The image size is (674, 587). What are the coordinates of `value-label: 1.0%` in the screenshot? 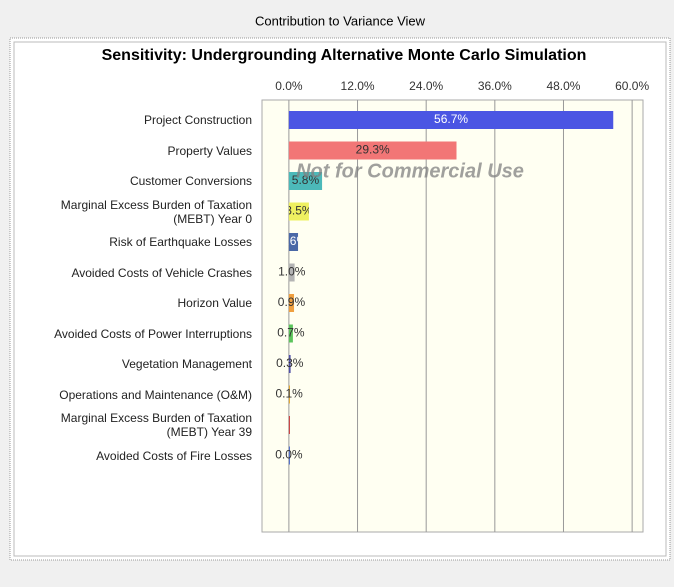 It's located at (292, 272).